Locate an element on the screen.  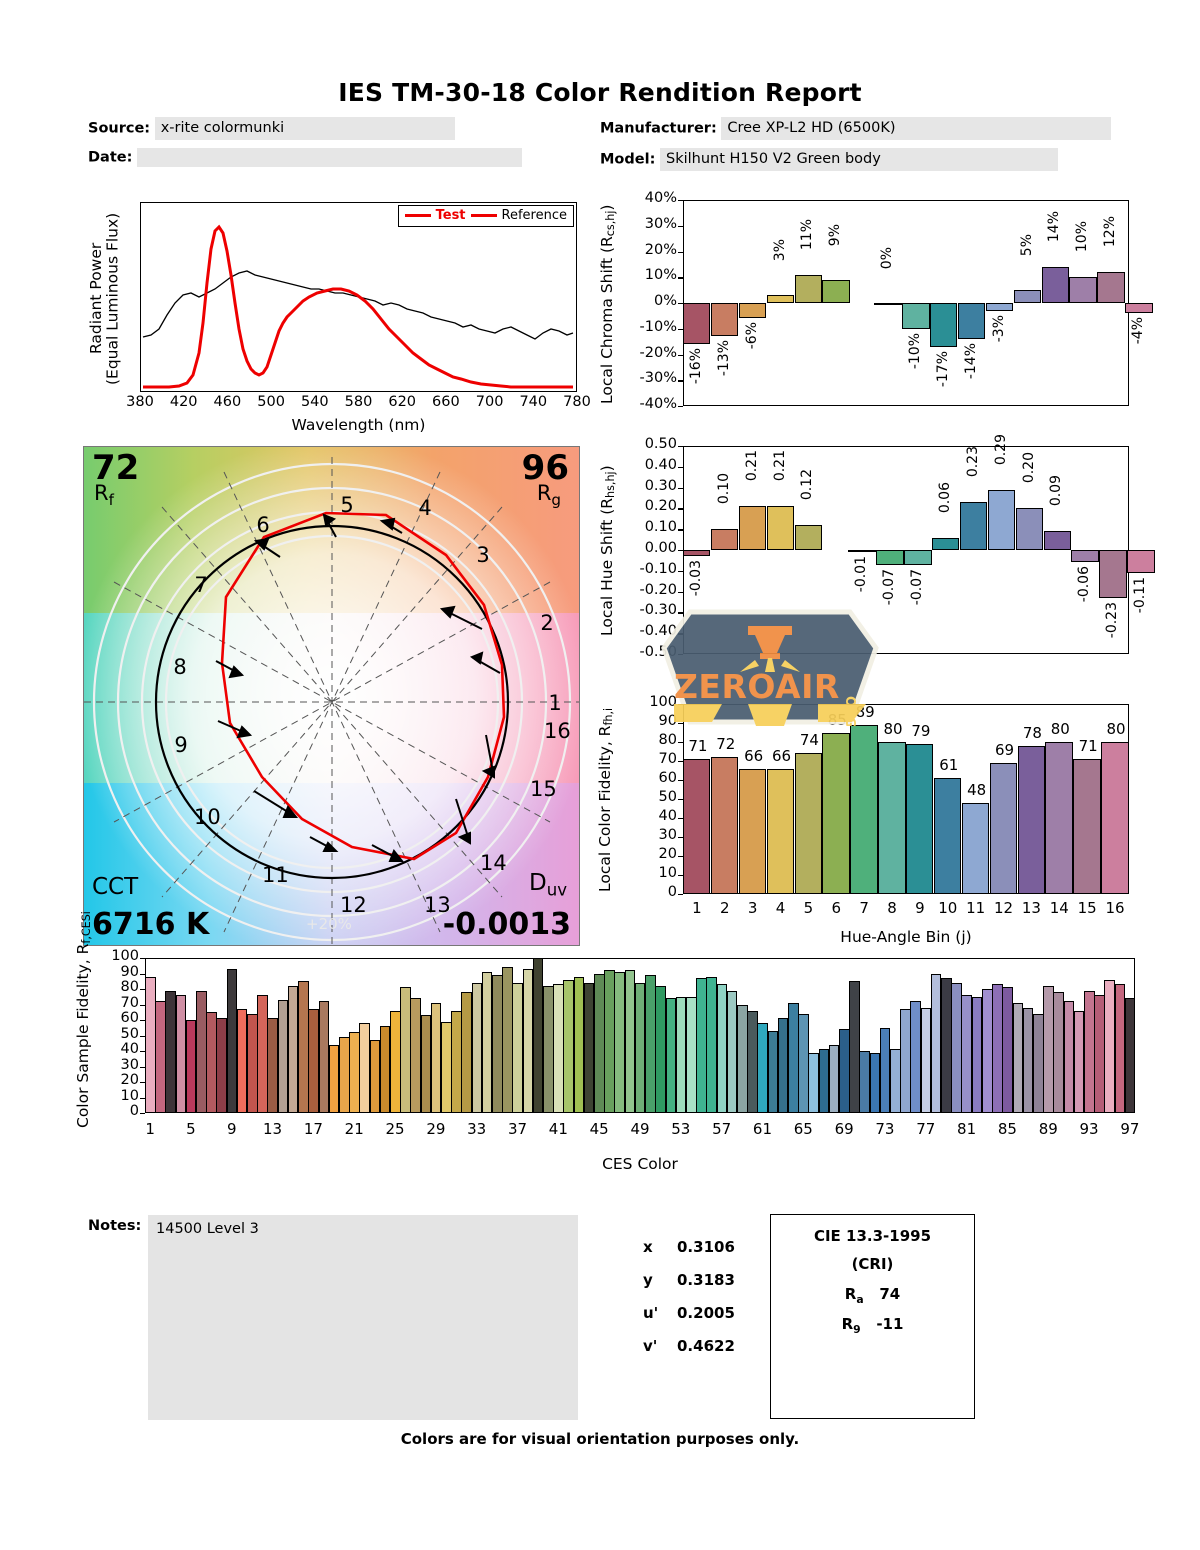
spd-x-tick: 780 is located at coordinates (577, 402).